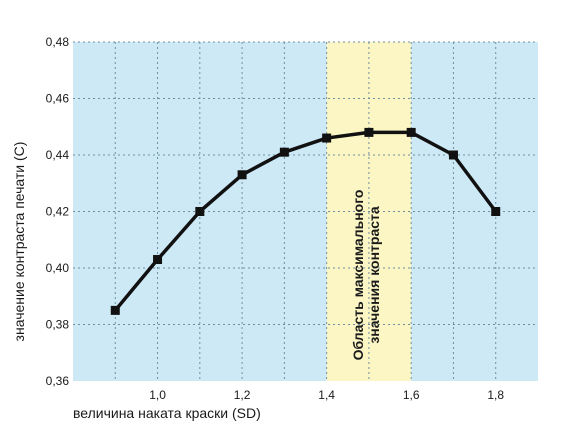  Describe the element at coordinates (58, 42) in the screenshot. I see `y-tick-label: 0,48` at that location.